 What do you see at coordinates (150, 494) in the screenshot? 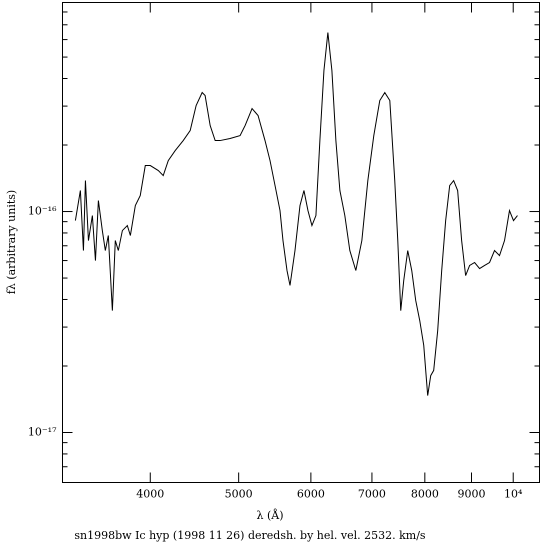
I see `x-tick-label: 4000` at bounding box center [150, 494].